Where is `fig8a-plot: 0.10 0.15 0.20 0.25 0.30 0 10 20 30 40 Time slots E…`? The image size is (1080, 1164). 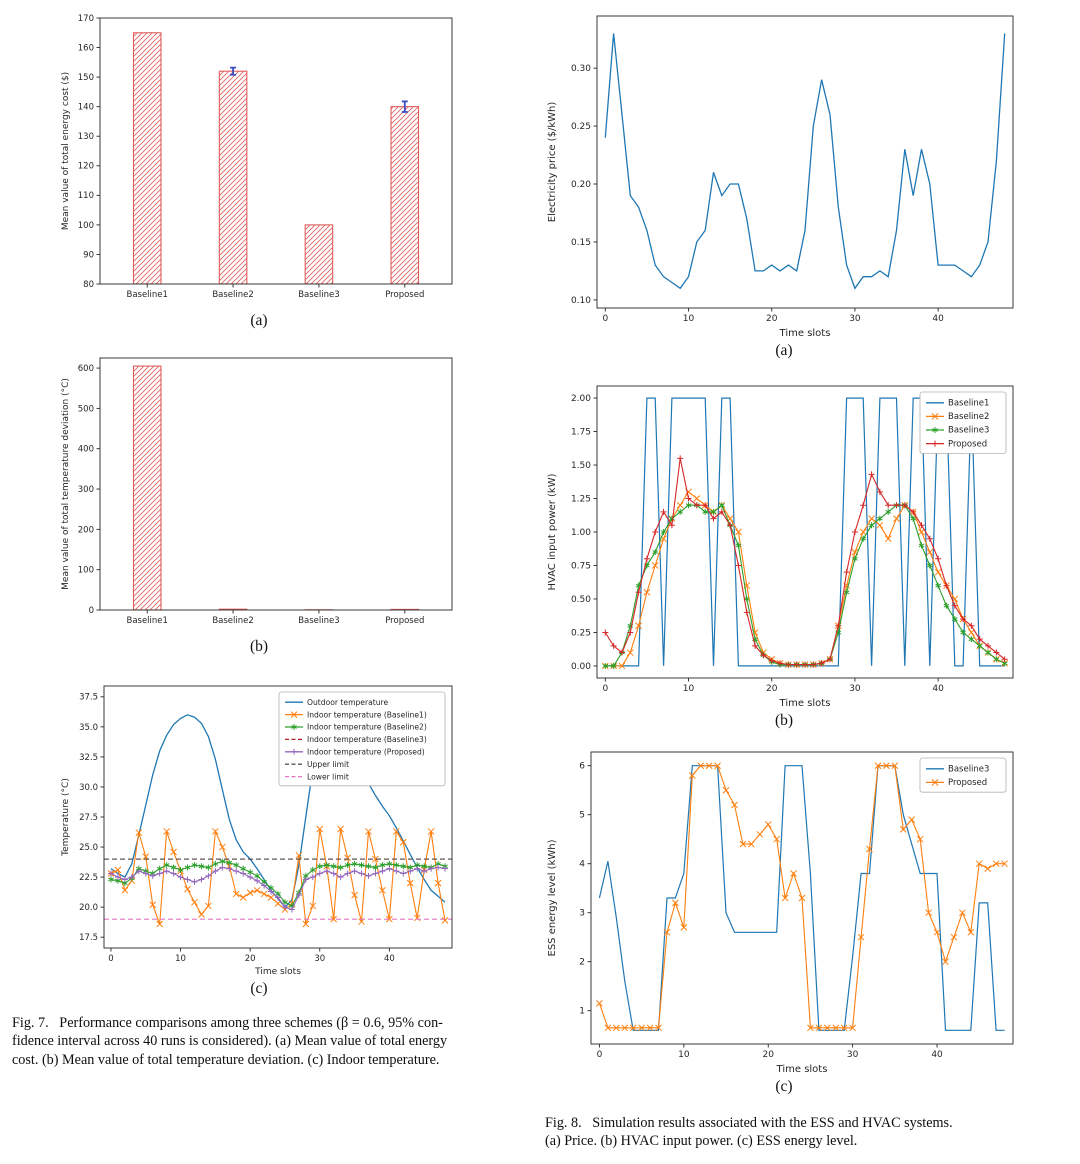
fig8a-plot: 0.10 0.15 0.20 0.25 0.30 0 10 20 30 40 Time slots E… is located at coordinates (780, 177).